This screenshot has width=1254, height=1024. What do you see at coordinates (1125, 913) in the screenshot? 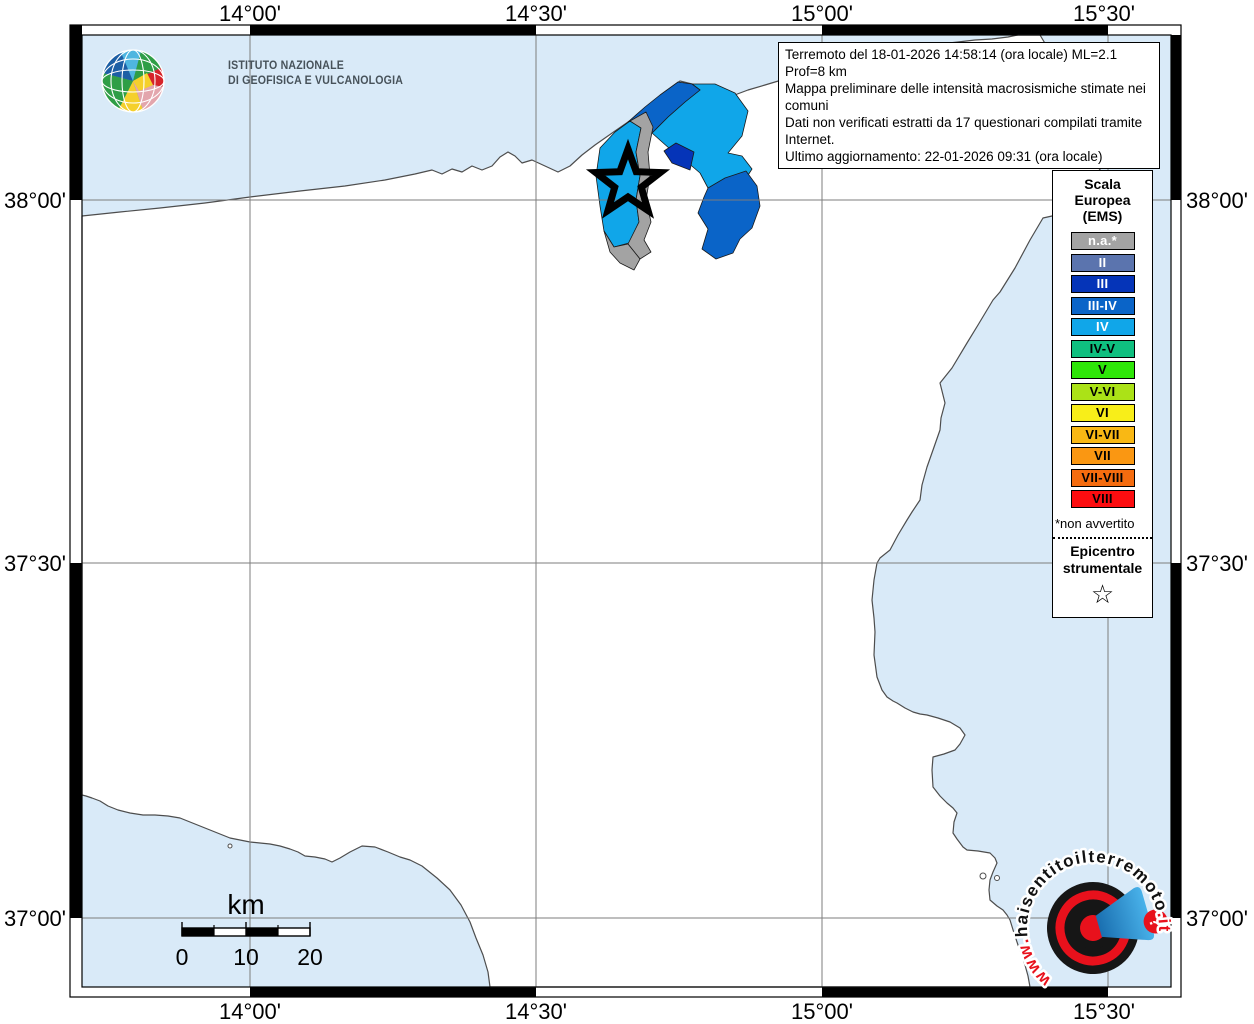
I see `watermark-megaphone-icon` at bounding box center [1125, 913].